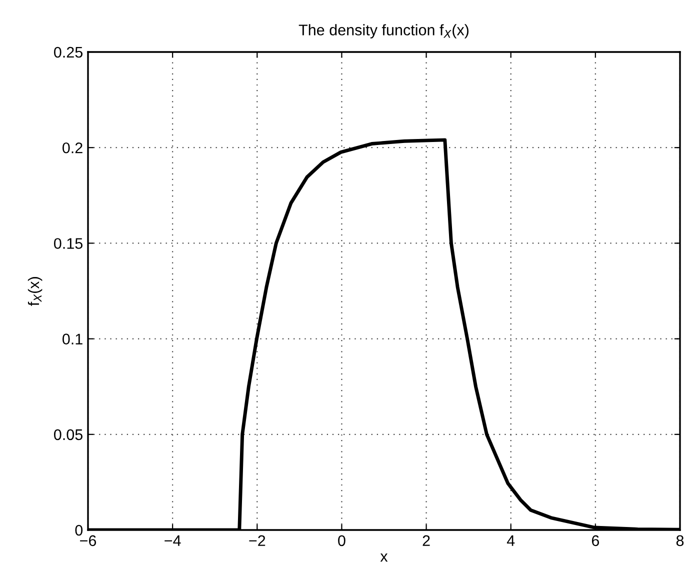 Image resolution: width=697 pixels, height=573 pixels. I want to click on x-tick-label: 2, so click(426, 540).